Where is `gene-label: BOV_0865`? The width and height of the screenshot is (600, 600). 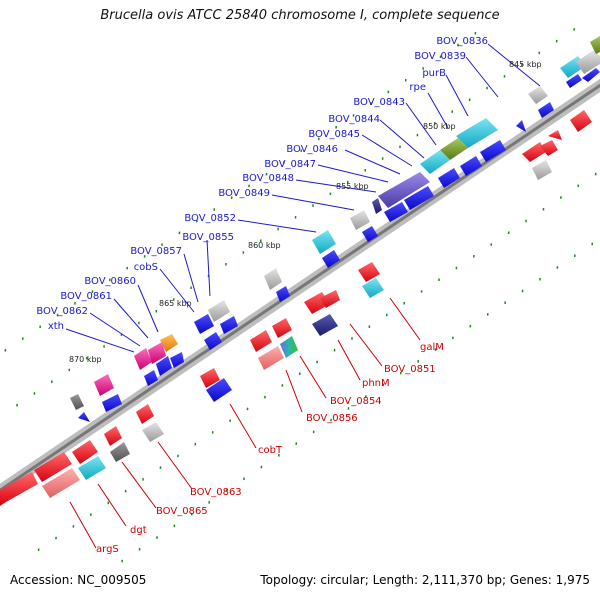
gene-label: BOV_0865 is located at coordinates (182, 511).